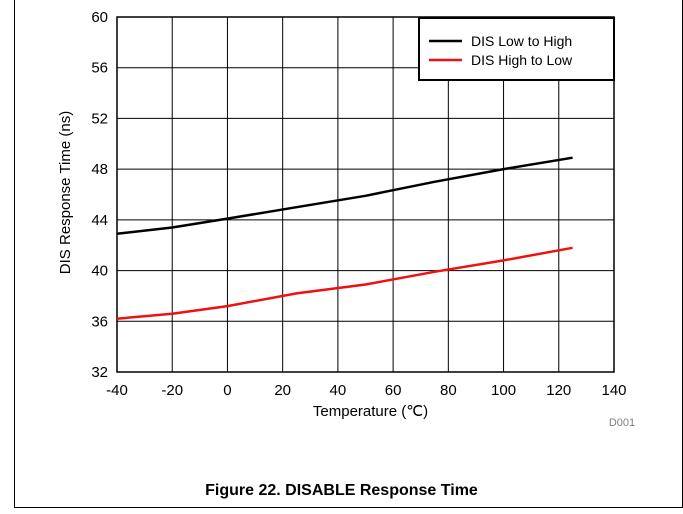  I want to click on x-tick-label: 120, so click(558, 390).